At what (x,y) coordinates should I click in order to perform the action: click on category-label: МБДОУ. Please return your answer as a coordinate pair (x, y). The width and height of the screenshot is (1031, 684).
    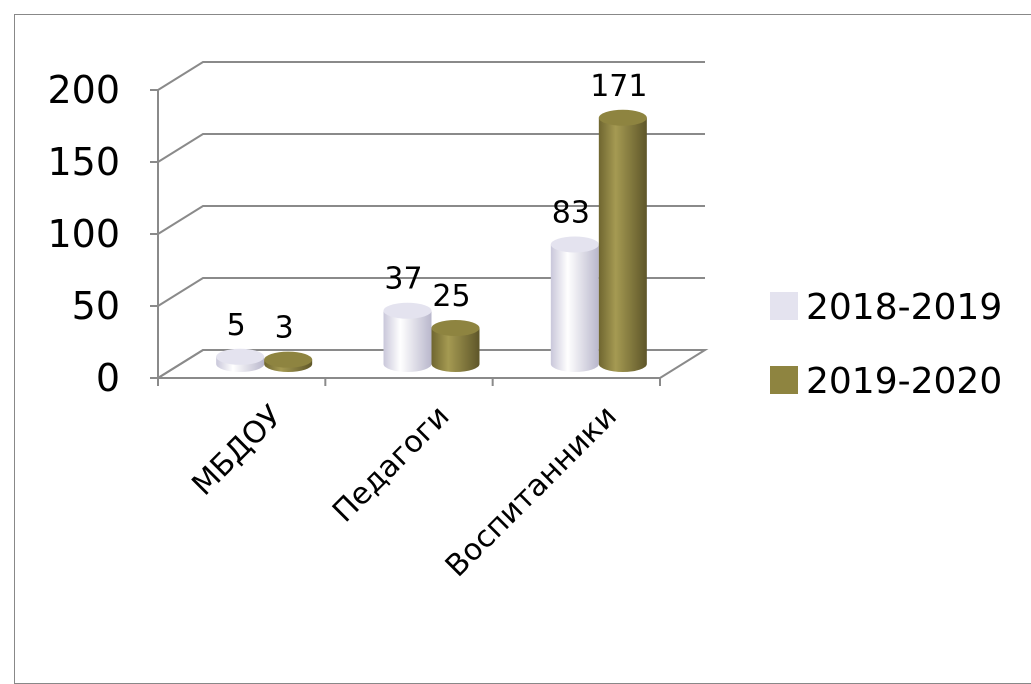
    Looking at the image, I should click on (237, 451).